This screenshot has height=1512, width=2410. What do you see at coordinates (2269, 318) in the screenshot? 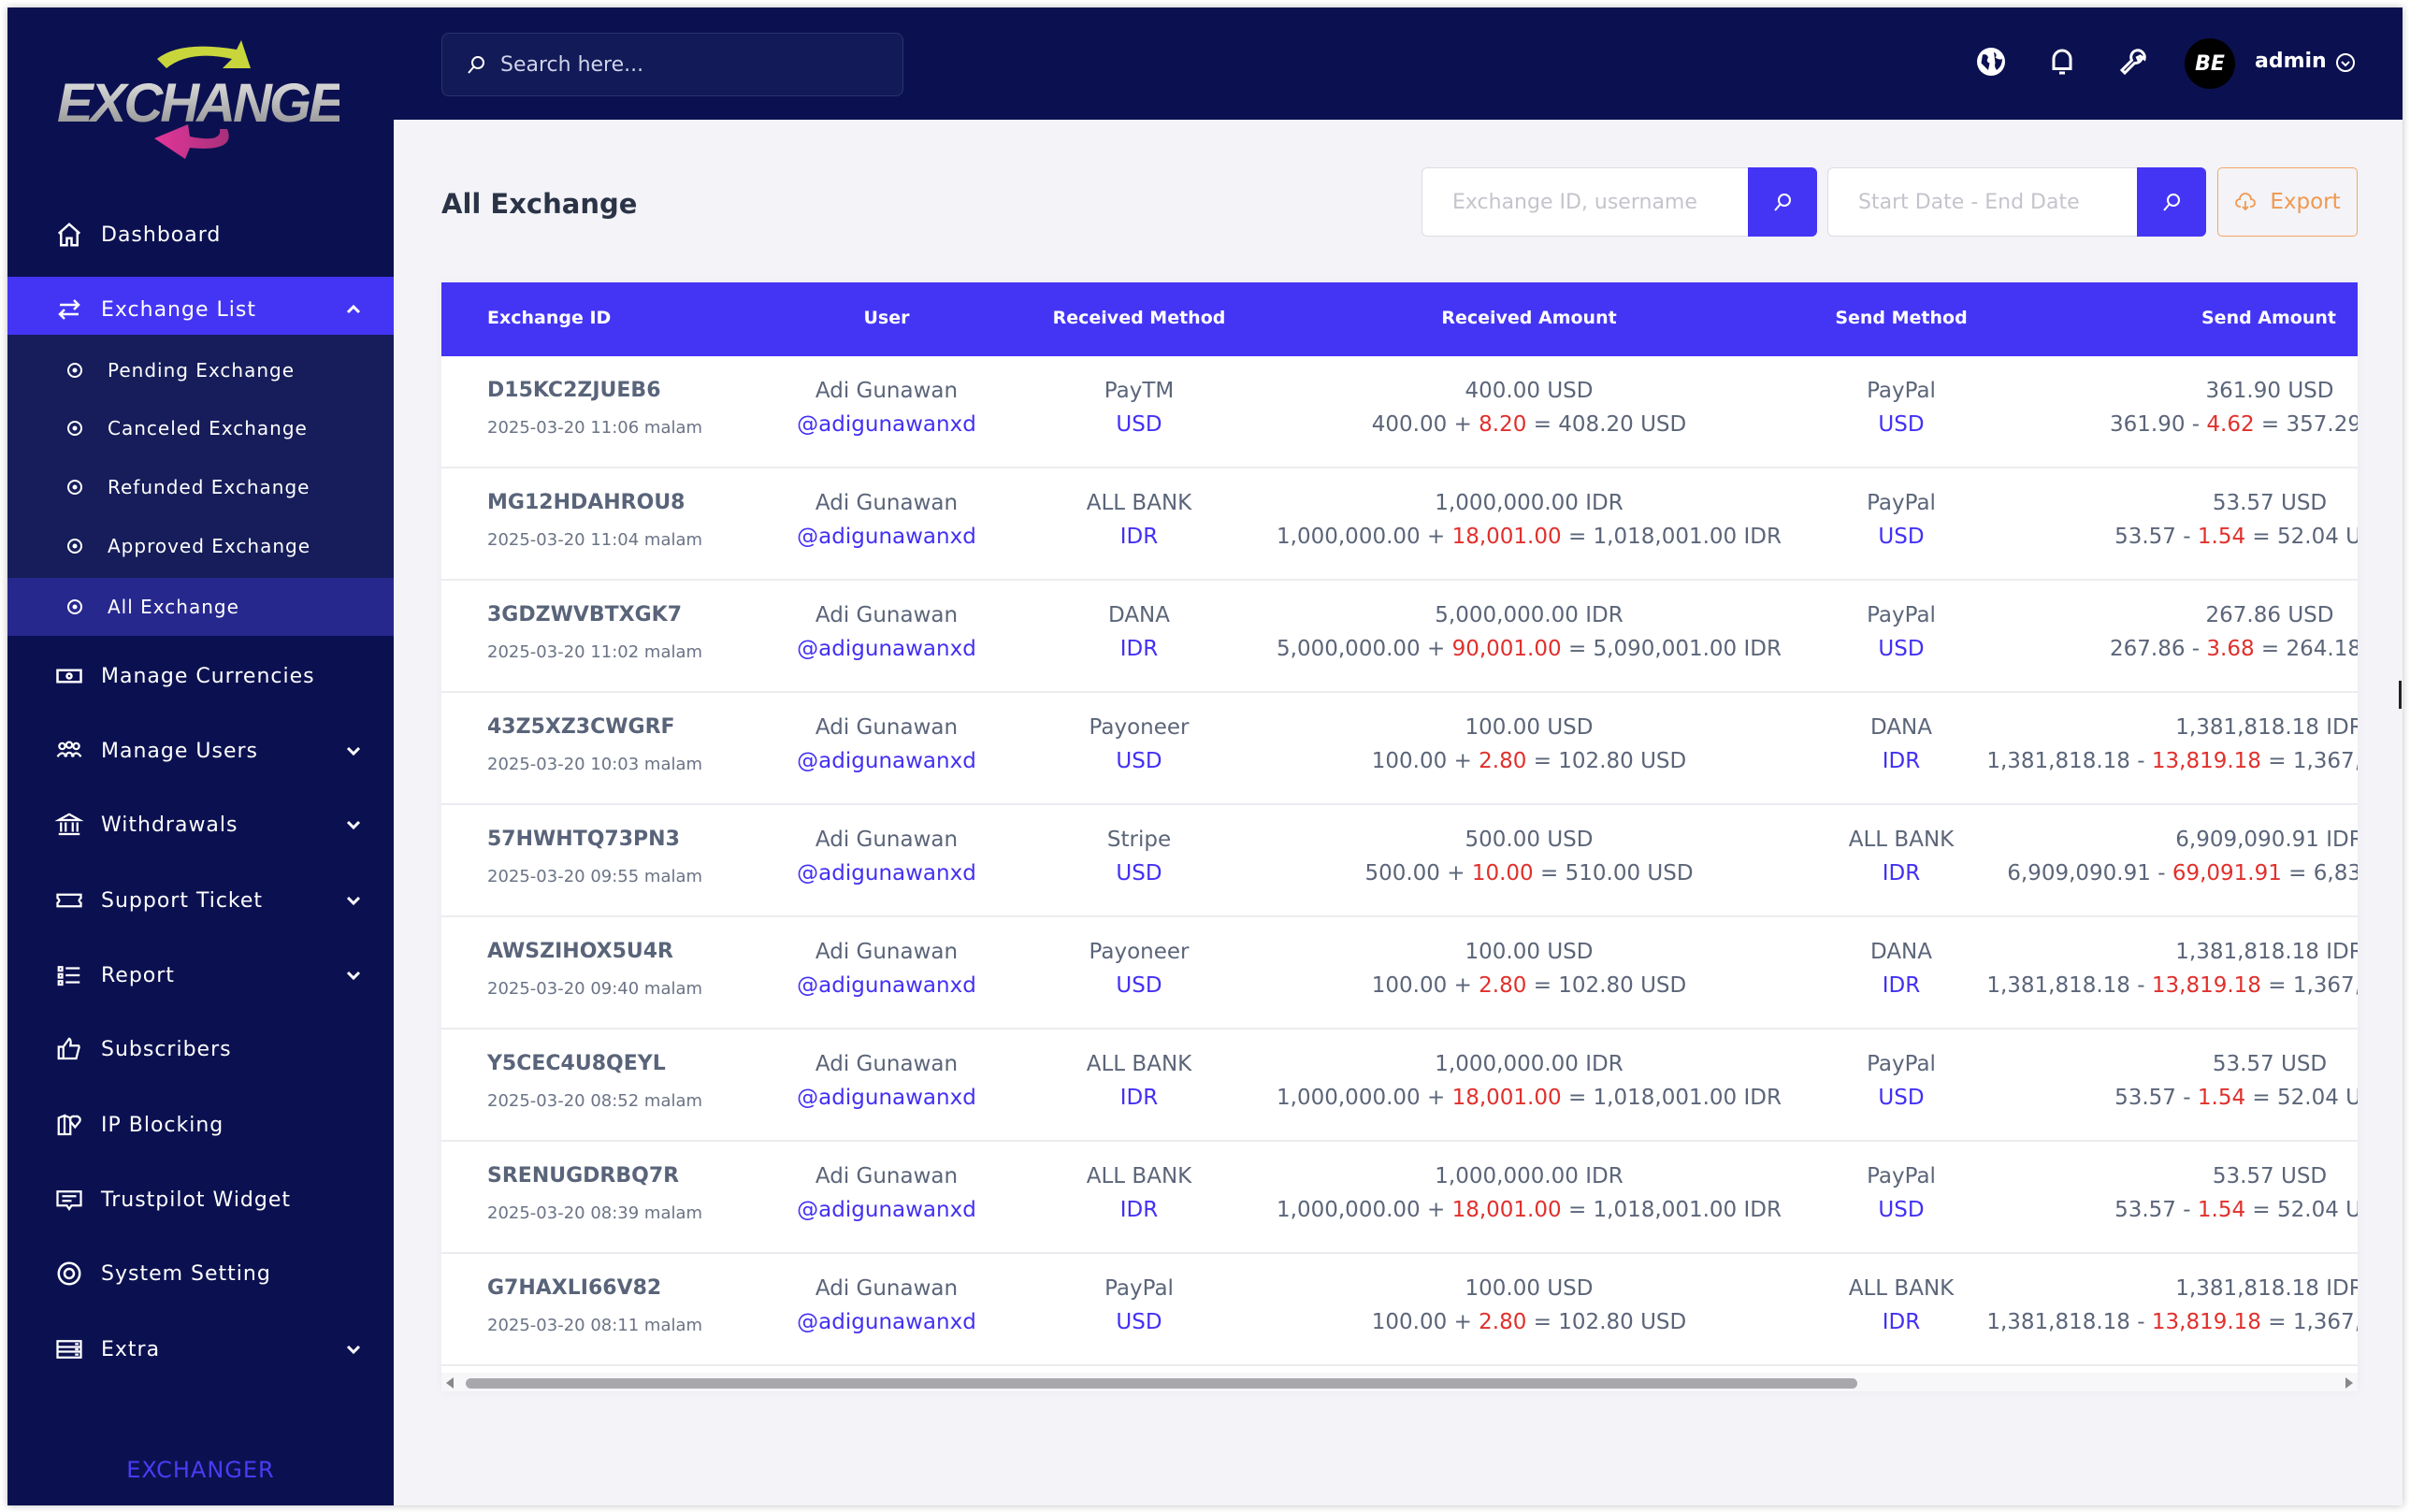
I see `column-header-send-amount: Send Amount` at bounding box center [2269, 318].